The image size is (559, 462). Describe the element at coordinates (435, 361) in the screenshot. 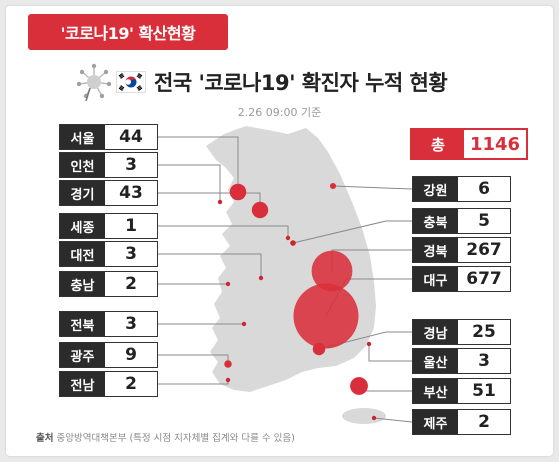

I see `region-name: 울산` at that location.